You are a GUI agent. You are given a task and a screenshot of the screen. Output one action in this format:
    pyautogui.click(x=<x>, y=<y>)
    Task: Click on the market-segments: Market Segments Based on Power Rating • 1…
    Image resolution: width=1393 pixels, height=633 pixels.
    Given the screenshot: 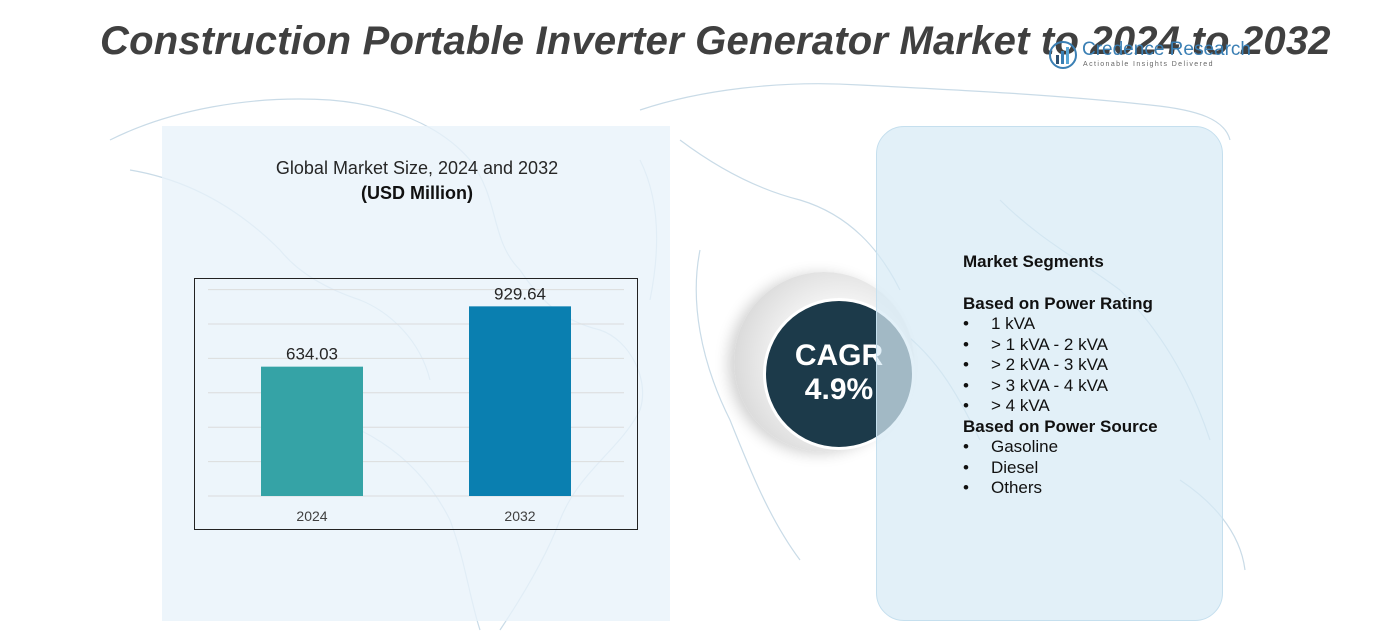 What is the action you would take?
    pyautogui.click(x=1060, y=375)
    